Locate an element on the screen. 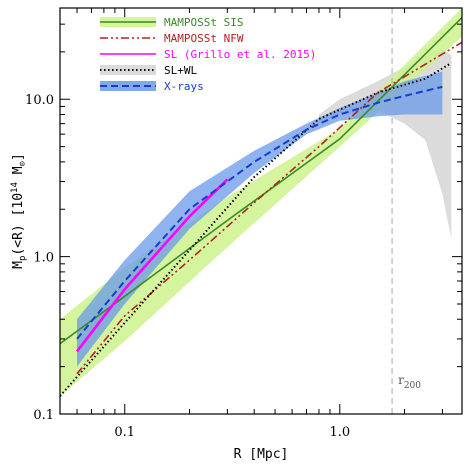 The height and width of the screenshot is (469, 469). y-tick-label: 1.0 is located at coordinates (43, 258).